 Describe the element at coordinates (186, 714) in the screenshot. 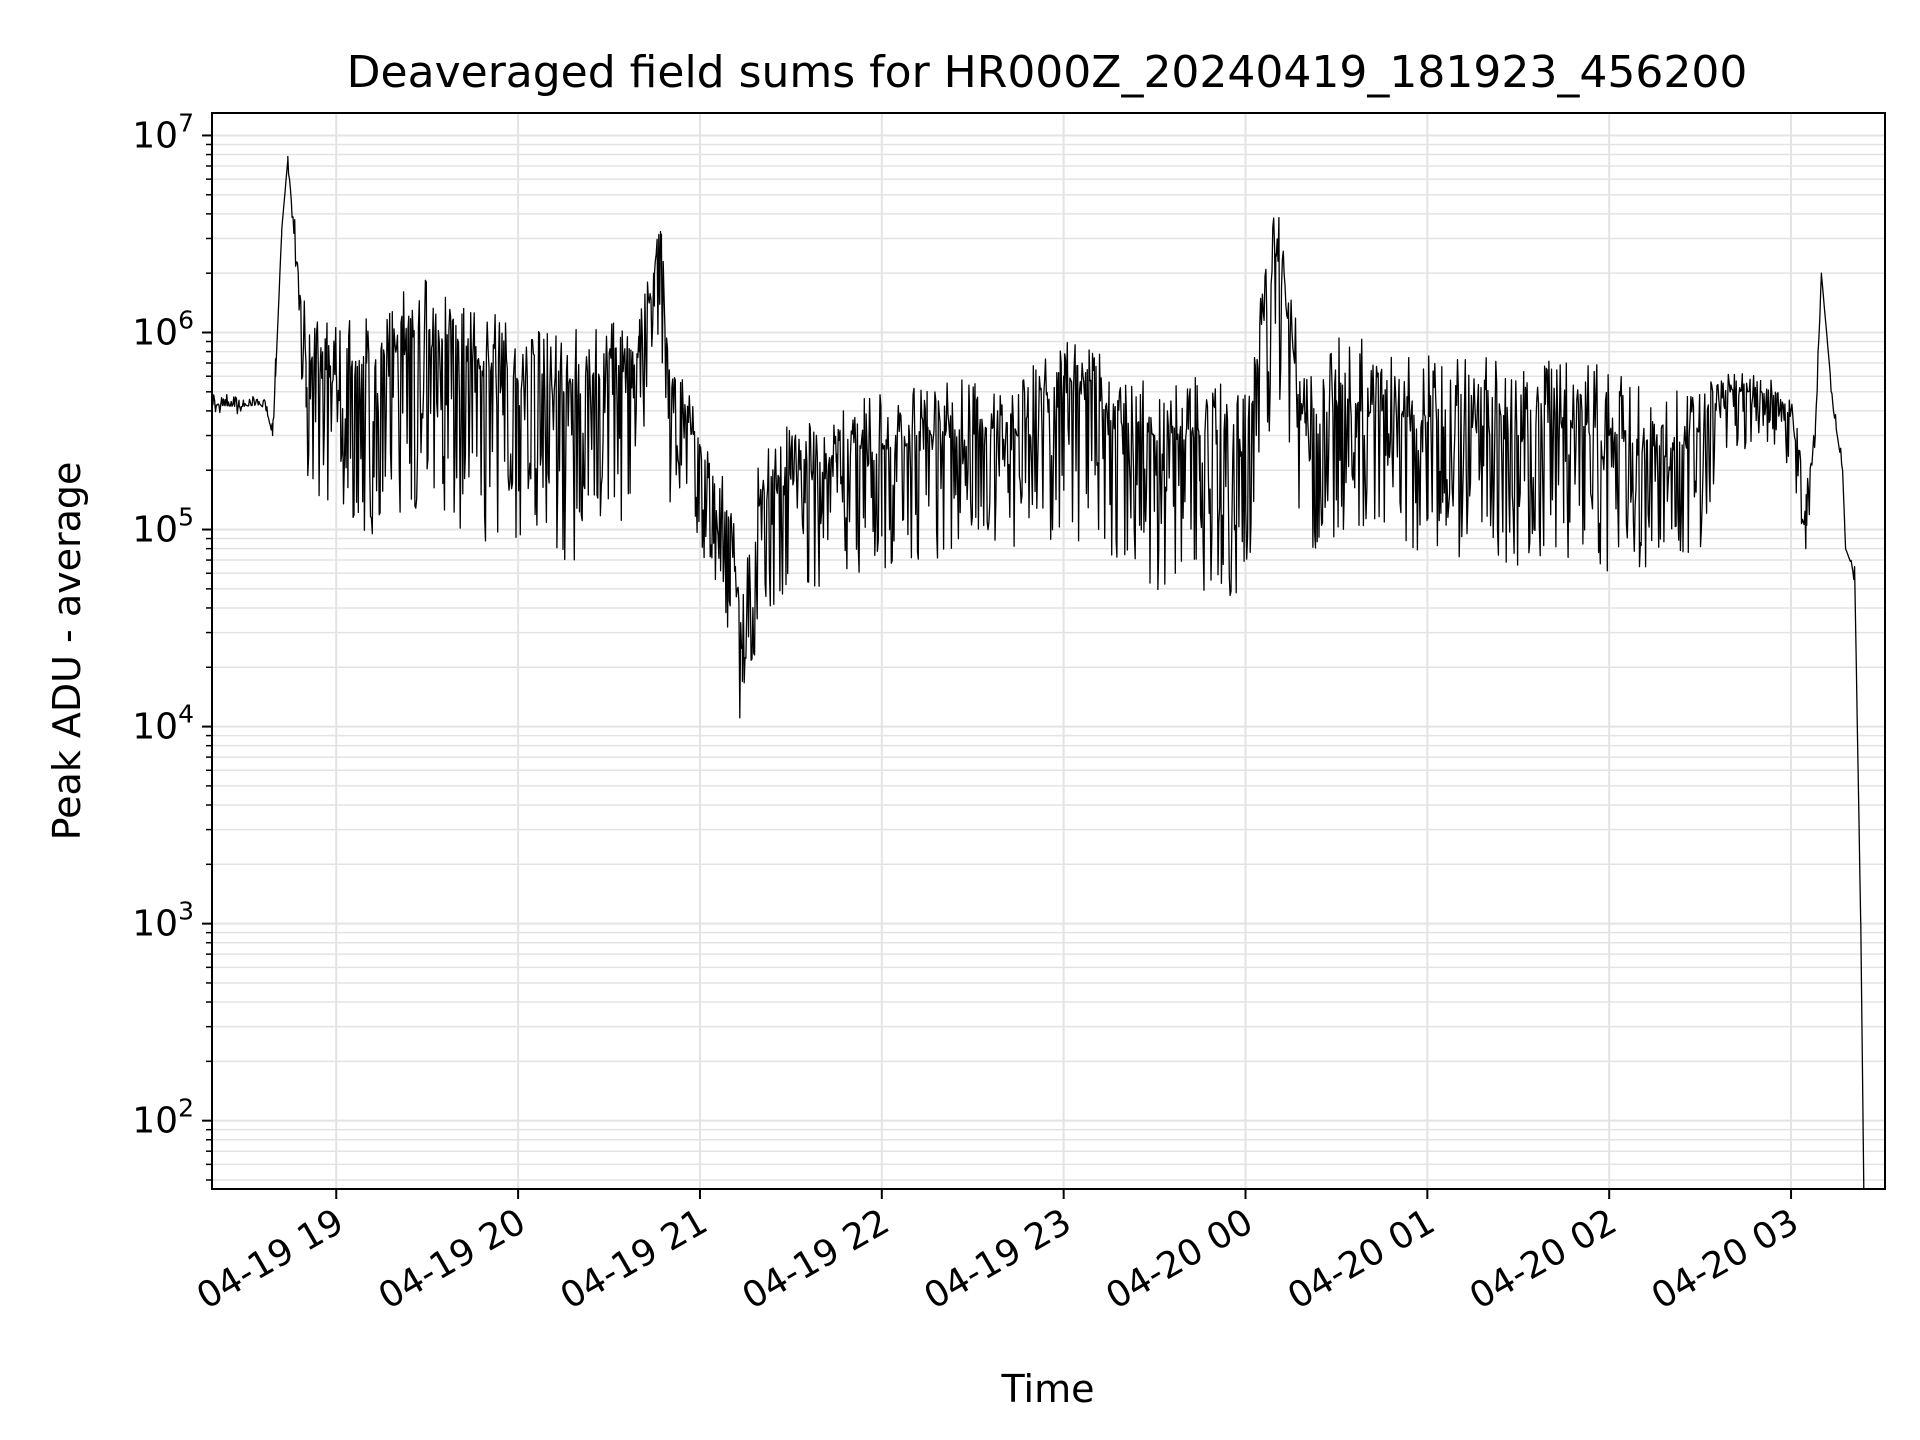

I see `y-tick-label-exponent: 4` at that location.